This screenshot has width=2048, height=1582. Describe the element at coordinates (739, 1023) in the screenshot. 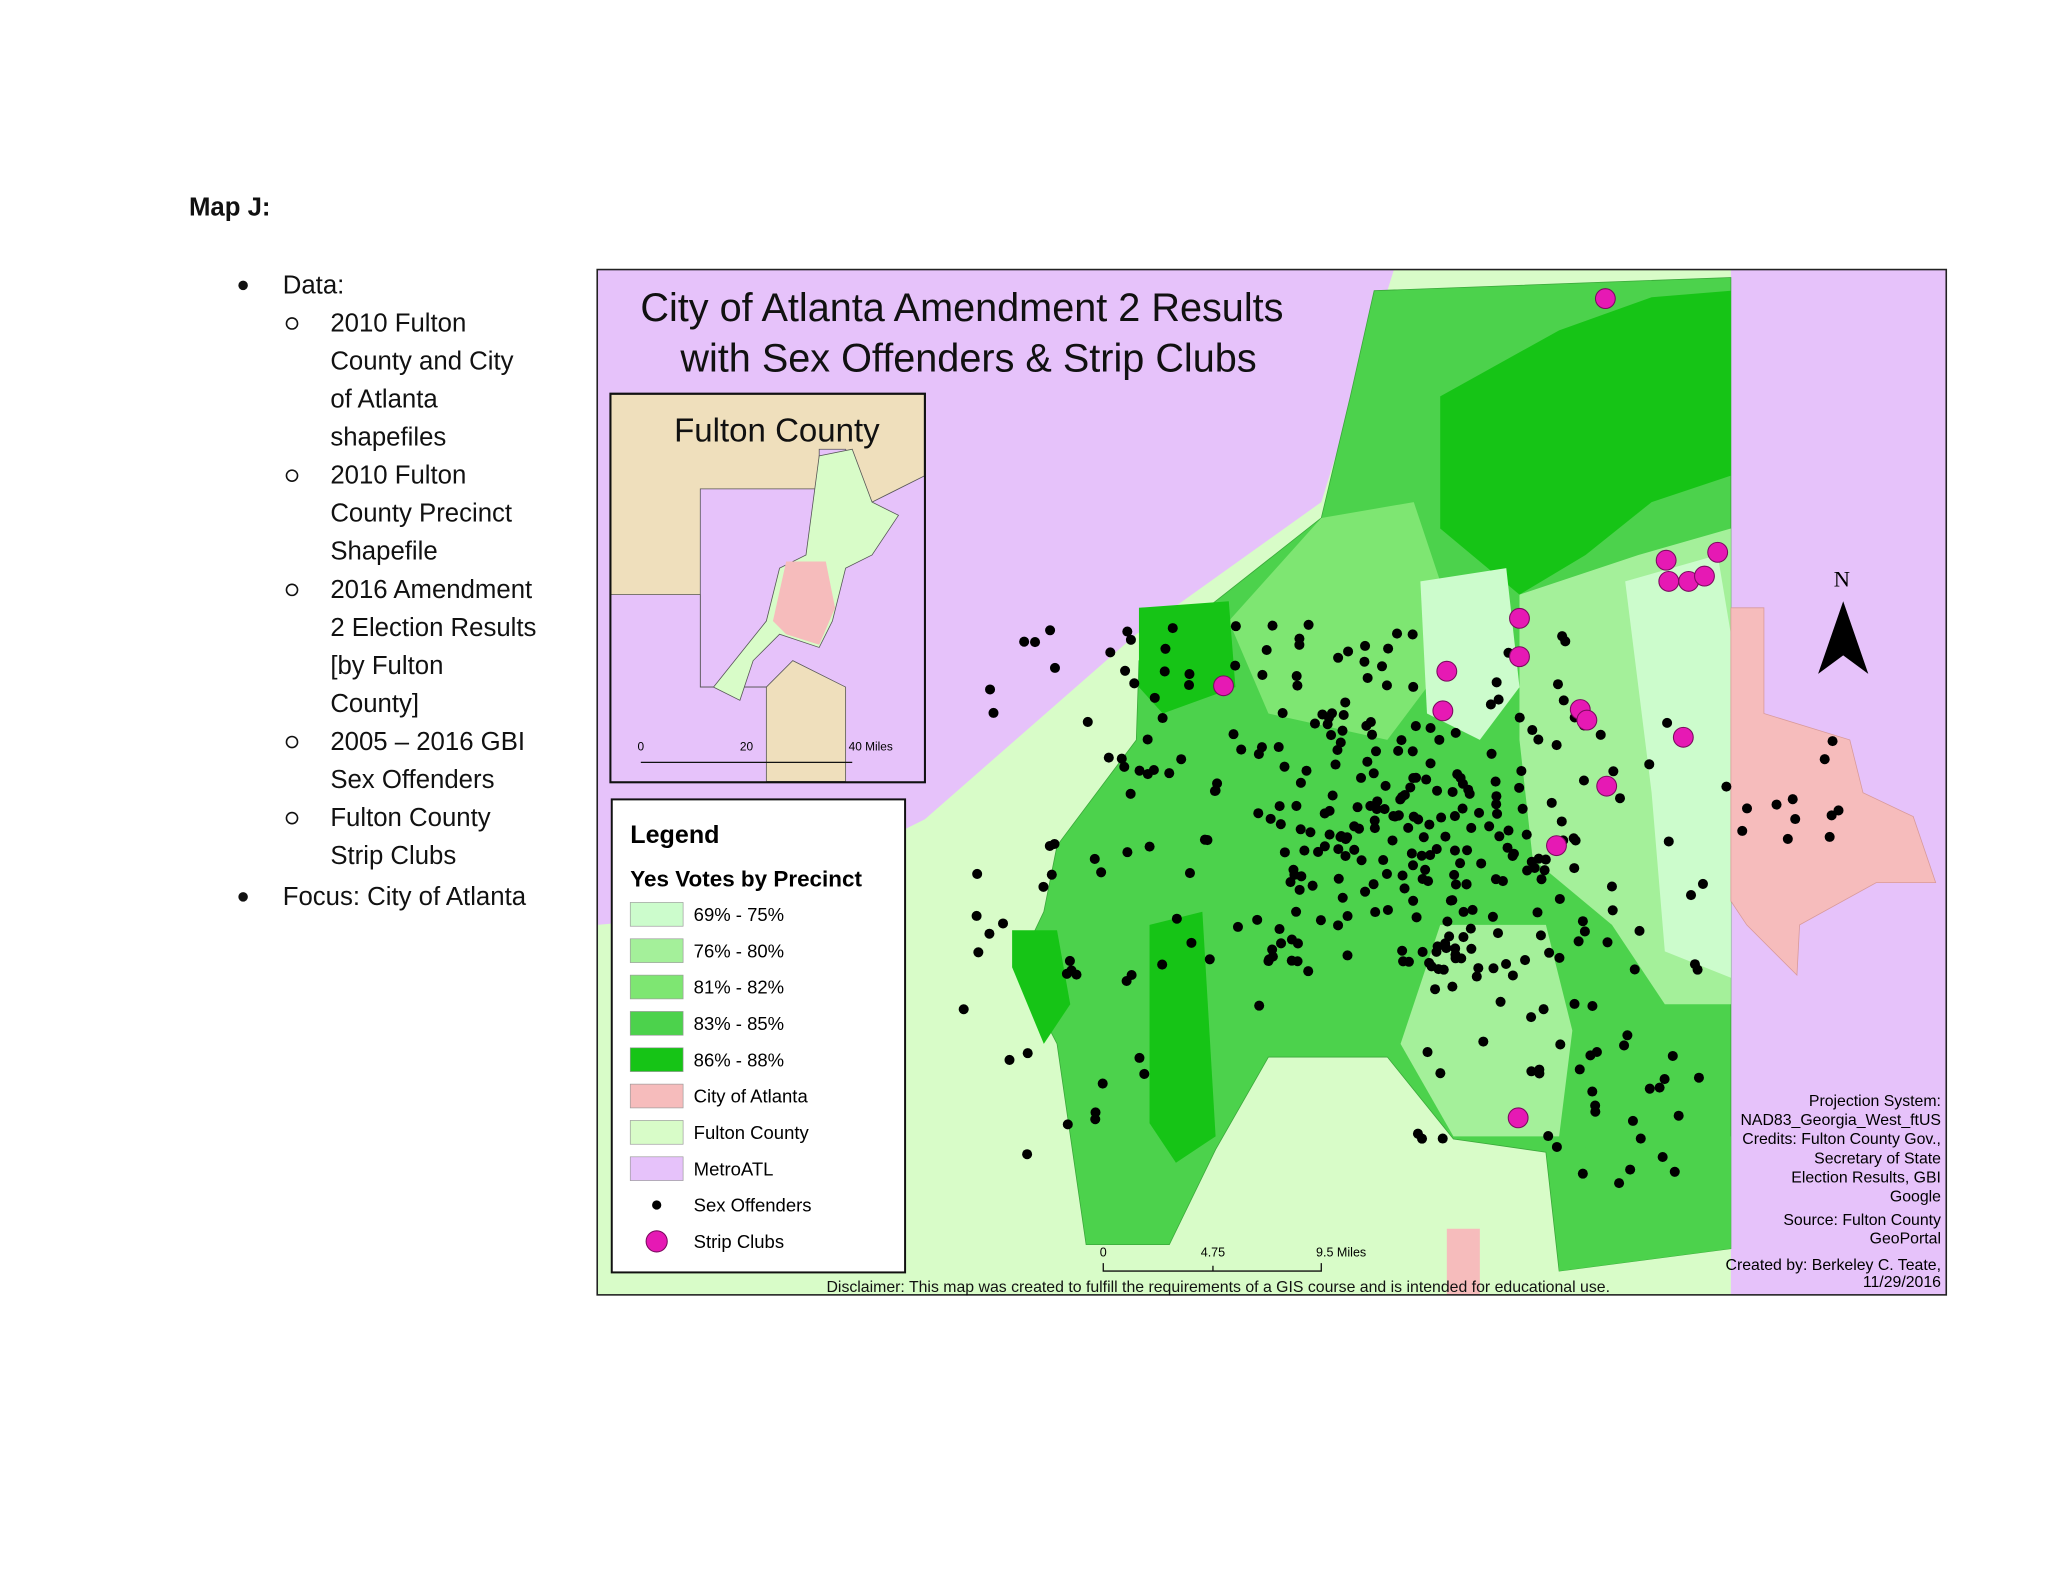

I see `legend-label: 83% - 85%` at that location.